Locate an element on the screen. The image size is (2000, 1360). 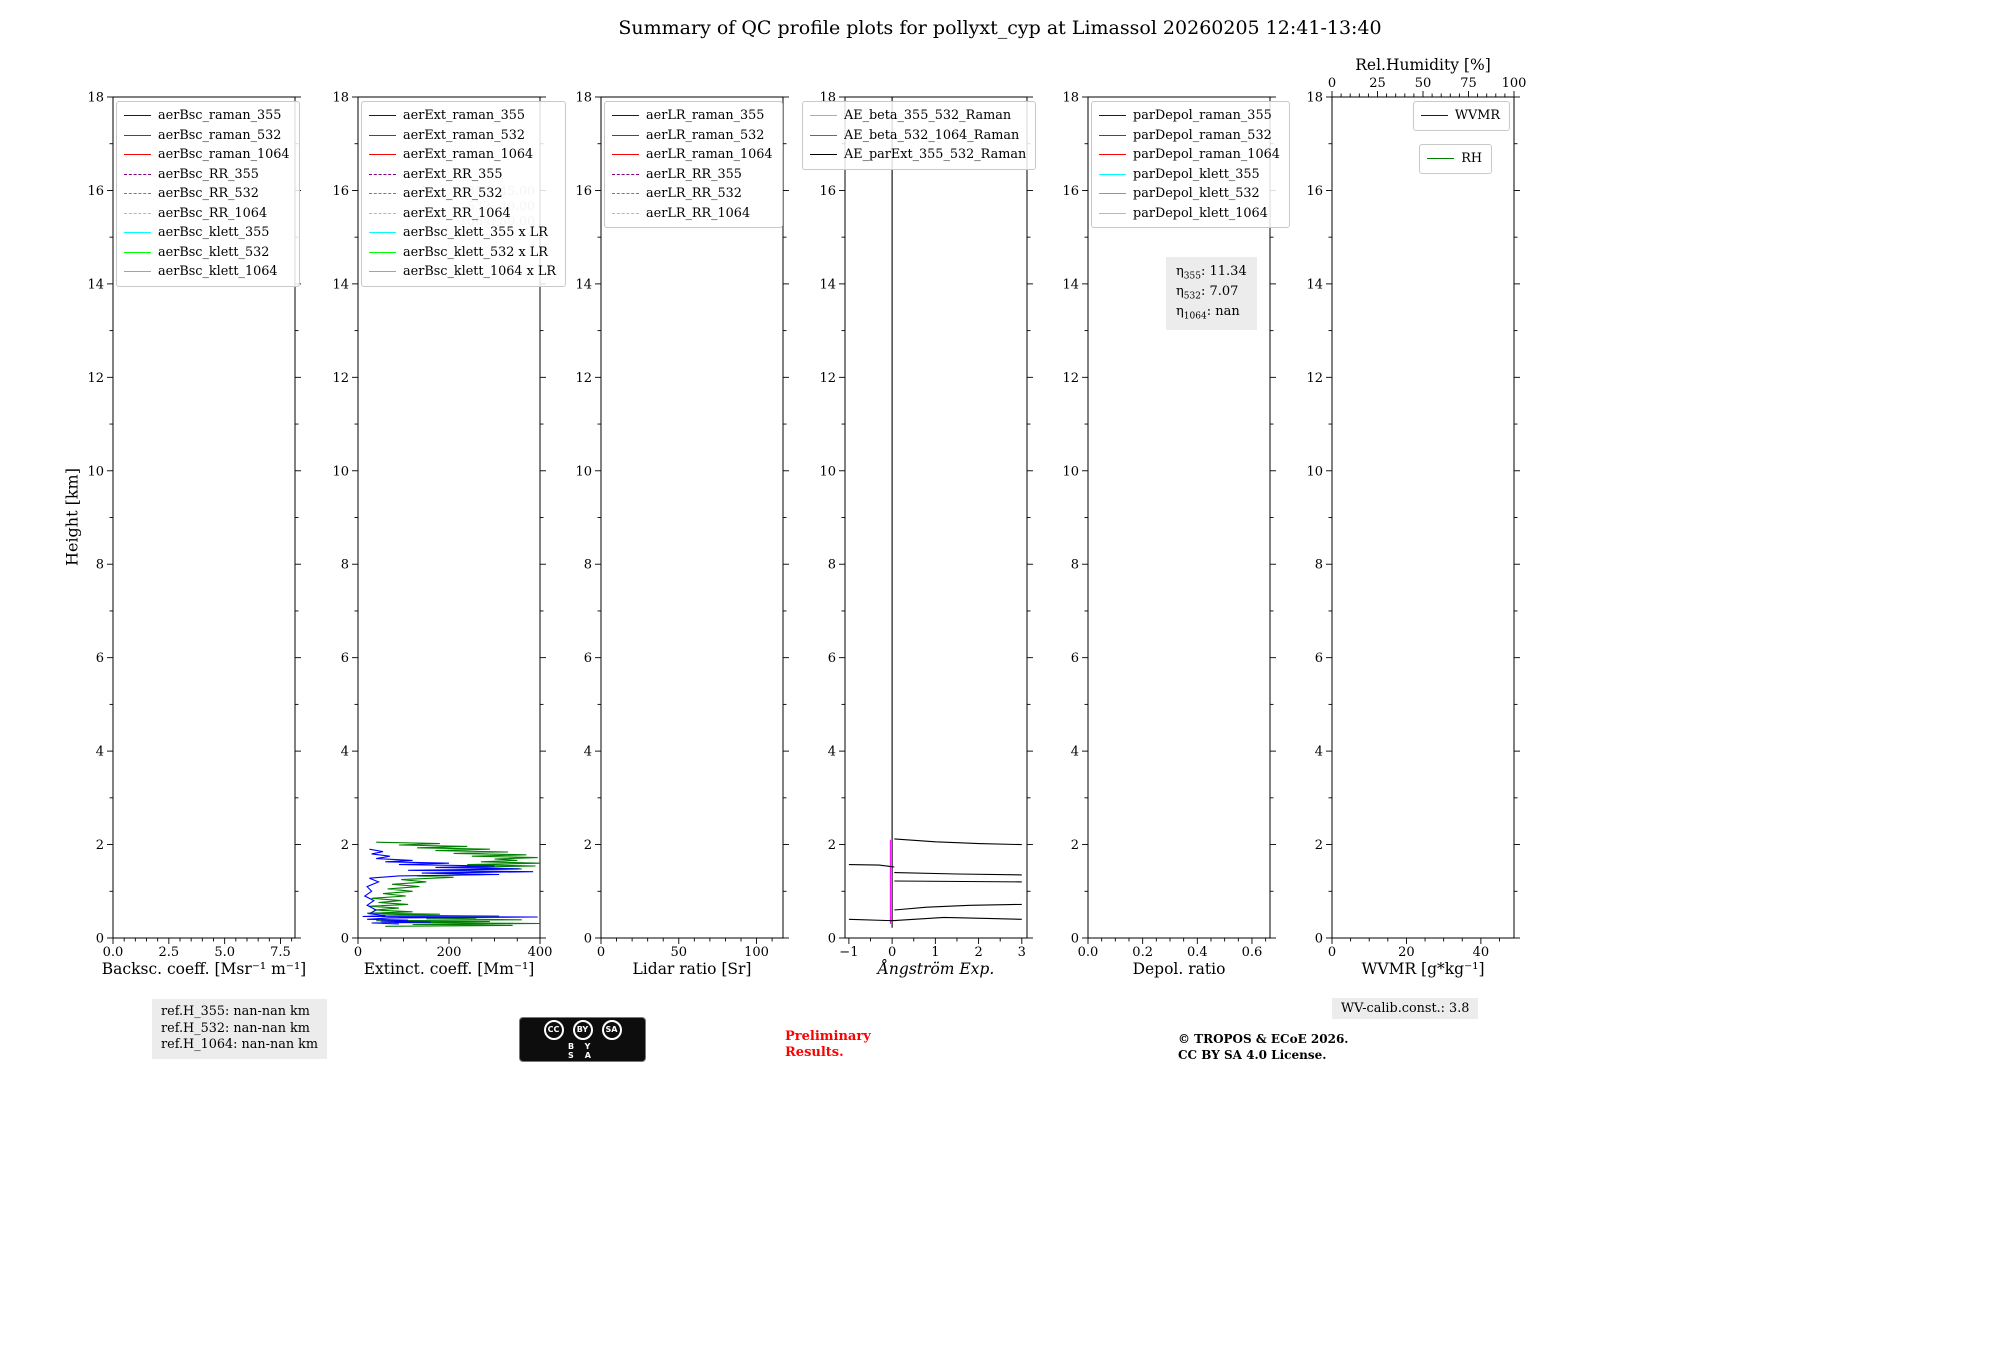
panel-2-ticks is located at coordinates (449, 520).